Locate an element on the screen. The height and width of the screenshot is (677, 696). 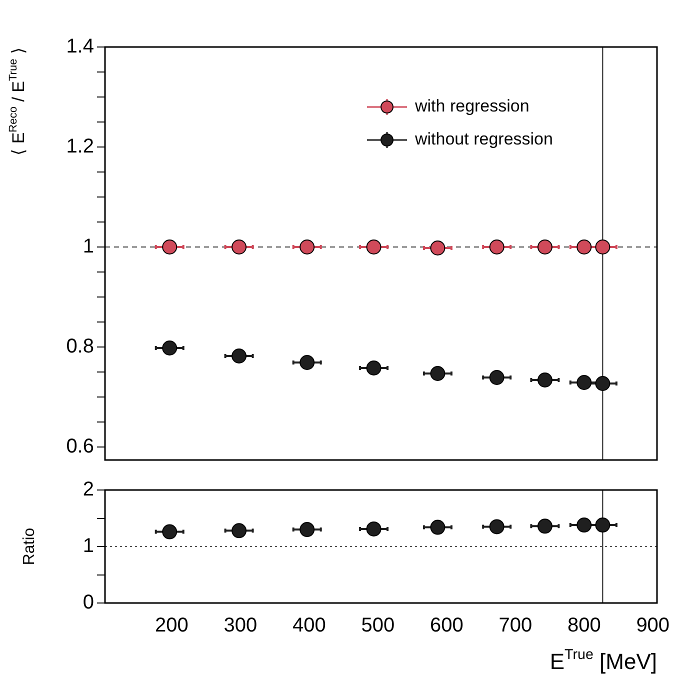
x-tick-label: 700 is located at coordinates (515, 625).